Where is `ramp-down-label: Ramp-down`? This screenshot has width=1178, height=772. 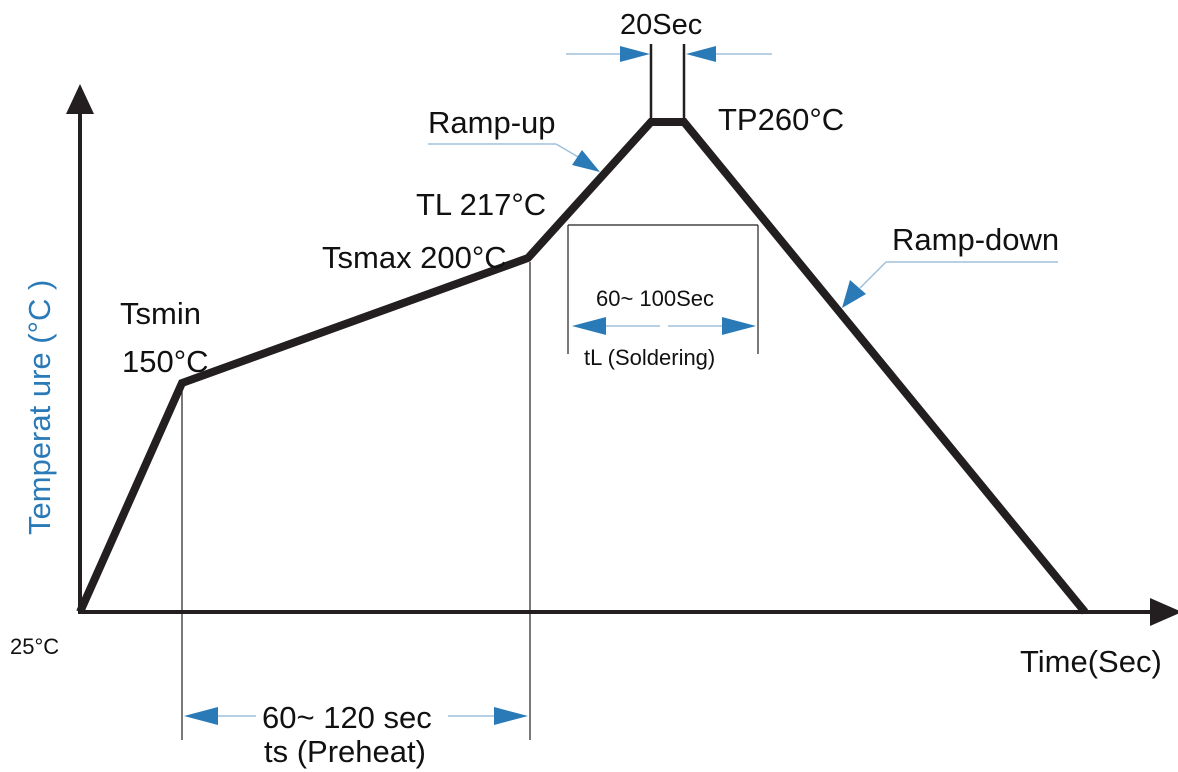 ramp-down-label: Ramp-down is located at coordinates (975, 239).